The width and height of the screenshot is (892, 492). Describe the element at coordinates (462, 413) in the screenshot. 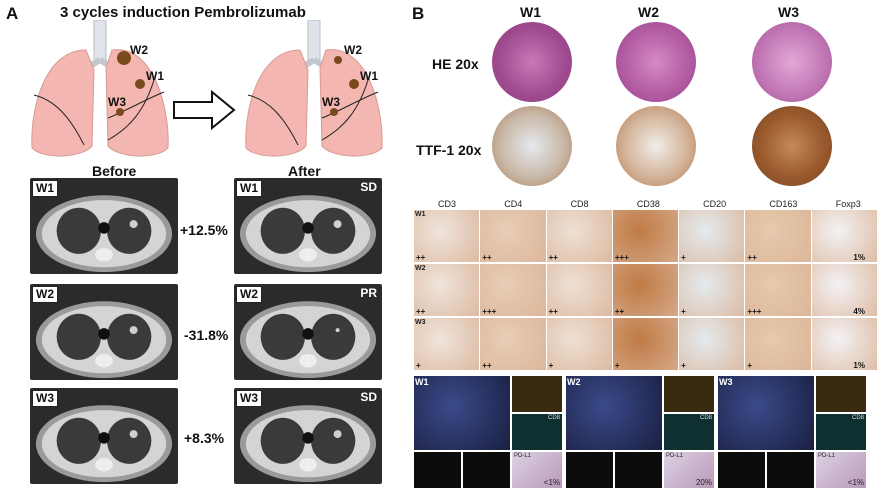

I see `fluorescence-main-w1: W1` at that location.